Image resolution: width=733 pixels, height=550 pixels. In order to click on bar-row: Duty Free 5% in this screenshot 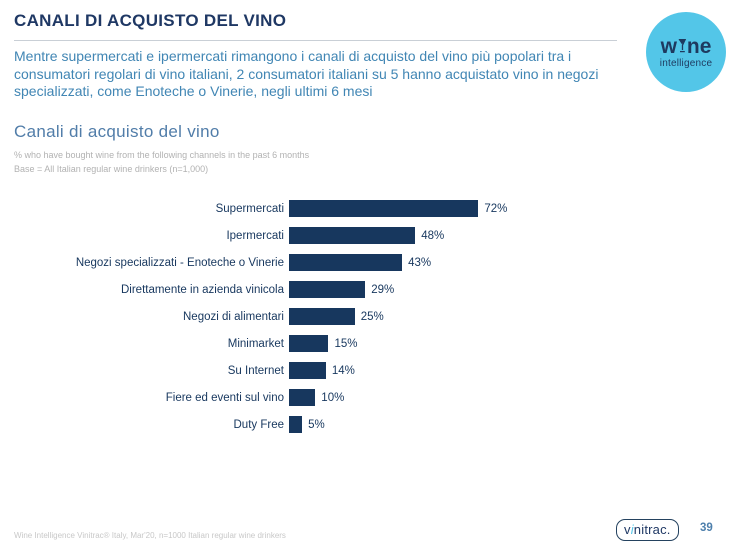, I will do `click(260, 424)`.